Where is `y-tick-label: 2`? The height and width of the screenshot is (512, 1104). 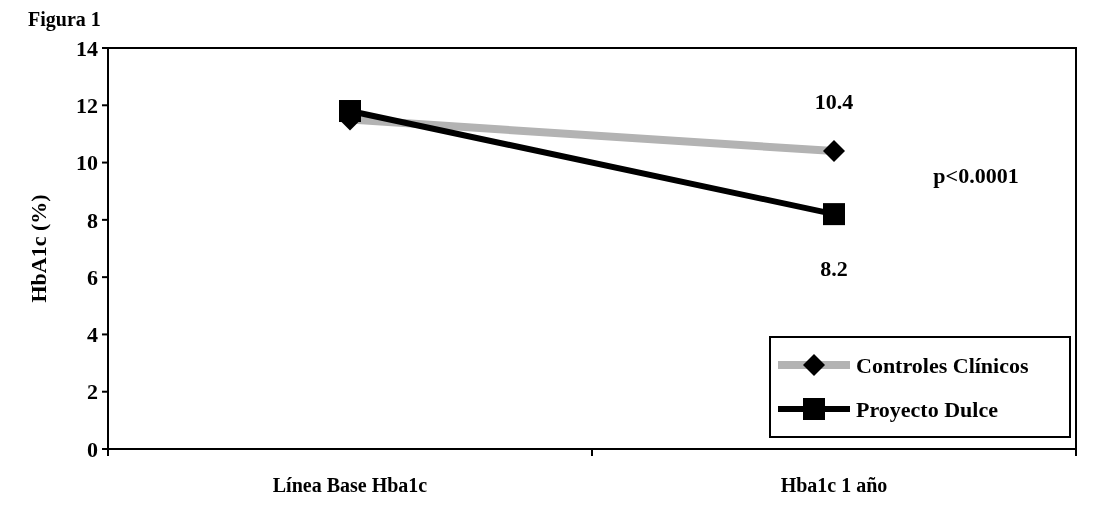 y-tick-label: 2 is located at coordinates (92, 392).